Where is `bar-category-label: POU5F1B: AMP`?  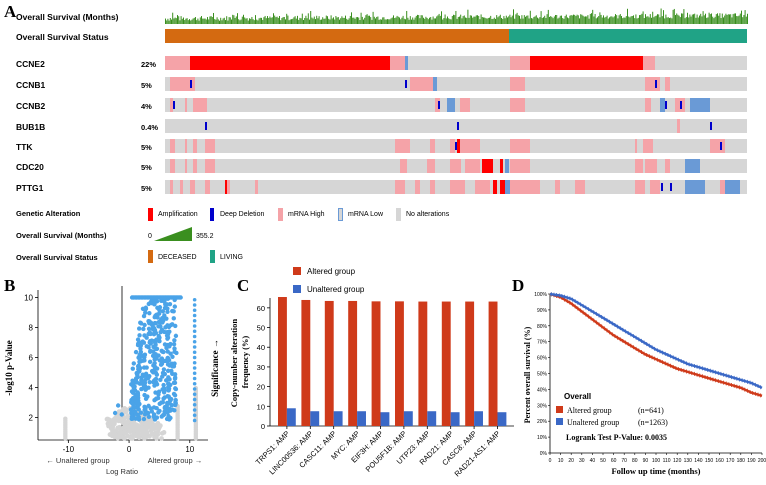 bar-category-label: POU5F1B: AMP is located at coordinates (386, 451).